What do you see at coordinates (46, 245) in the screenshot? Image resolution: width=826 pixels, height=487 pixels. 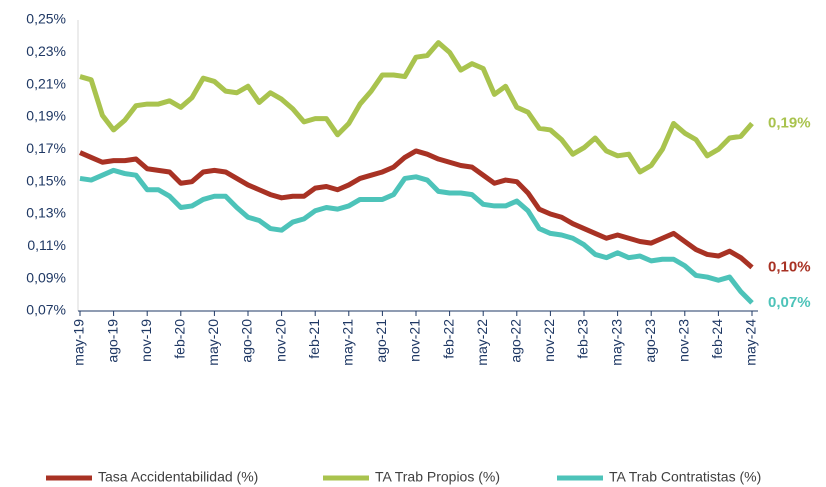 I see `y-tick-label: 0,11%` at bounding box center [46, 245].